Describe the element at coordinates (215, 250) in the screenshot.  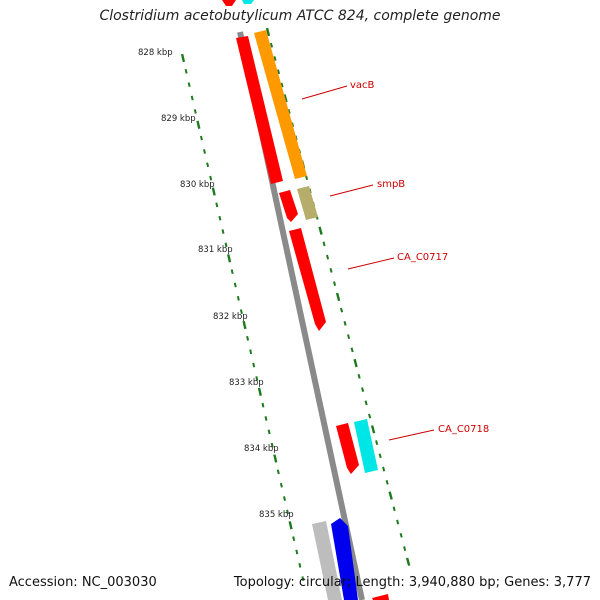
I see `scale-label: 831 kbp` at that location.